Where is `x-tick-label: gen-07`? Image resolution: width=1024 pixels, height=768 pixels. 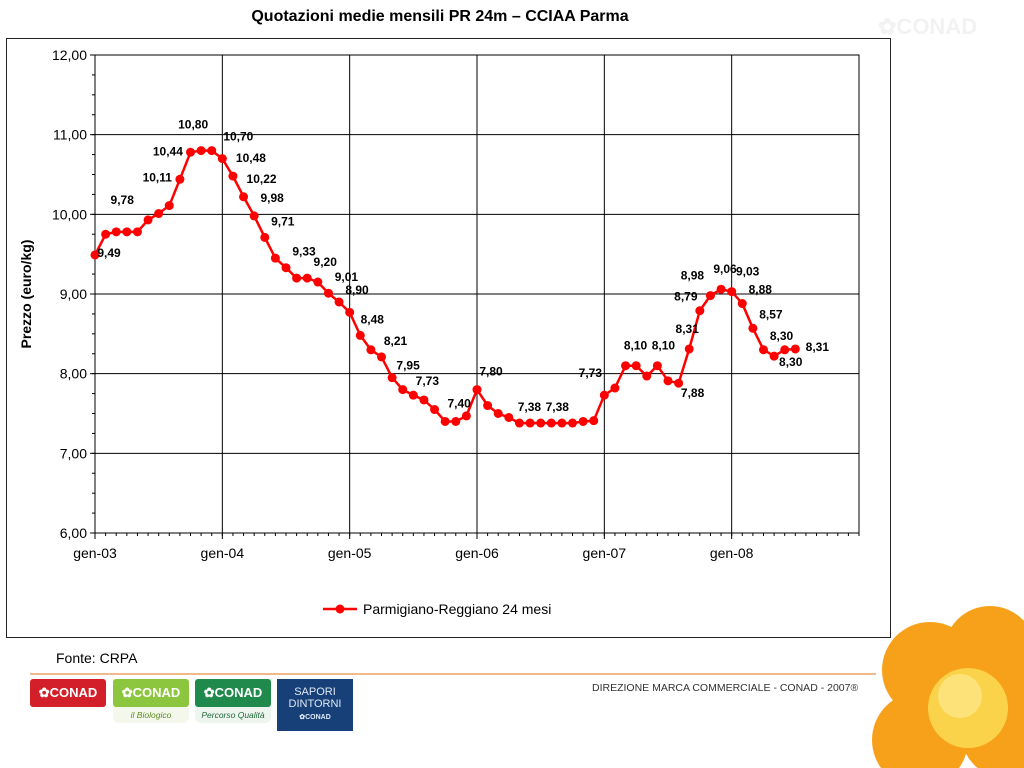
x-tick-label: gen-07 is located at coordinates (605, 553).